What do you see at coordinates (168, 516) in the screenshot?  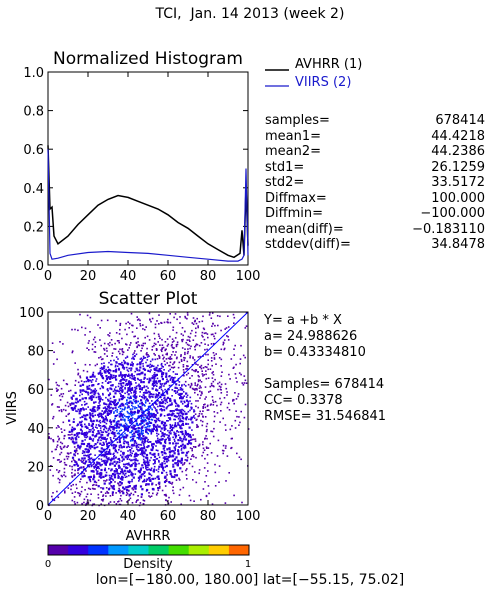 I see `scatter-x-tick-label: 60` at bounding box center [168, 516].